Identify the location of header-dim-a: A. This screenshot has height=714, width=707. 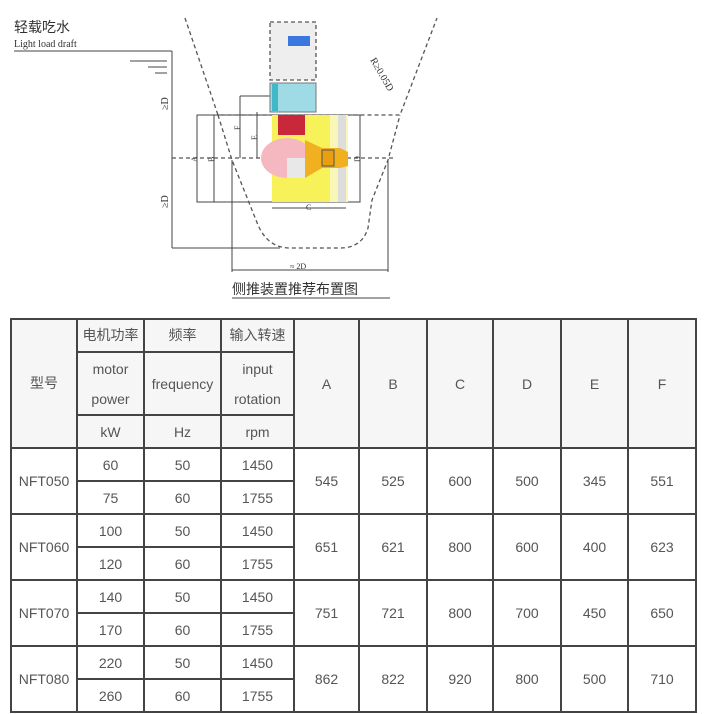
(326, 383).